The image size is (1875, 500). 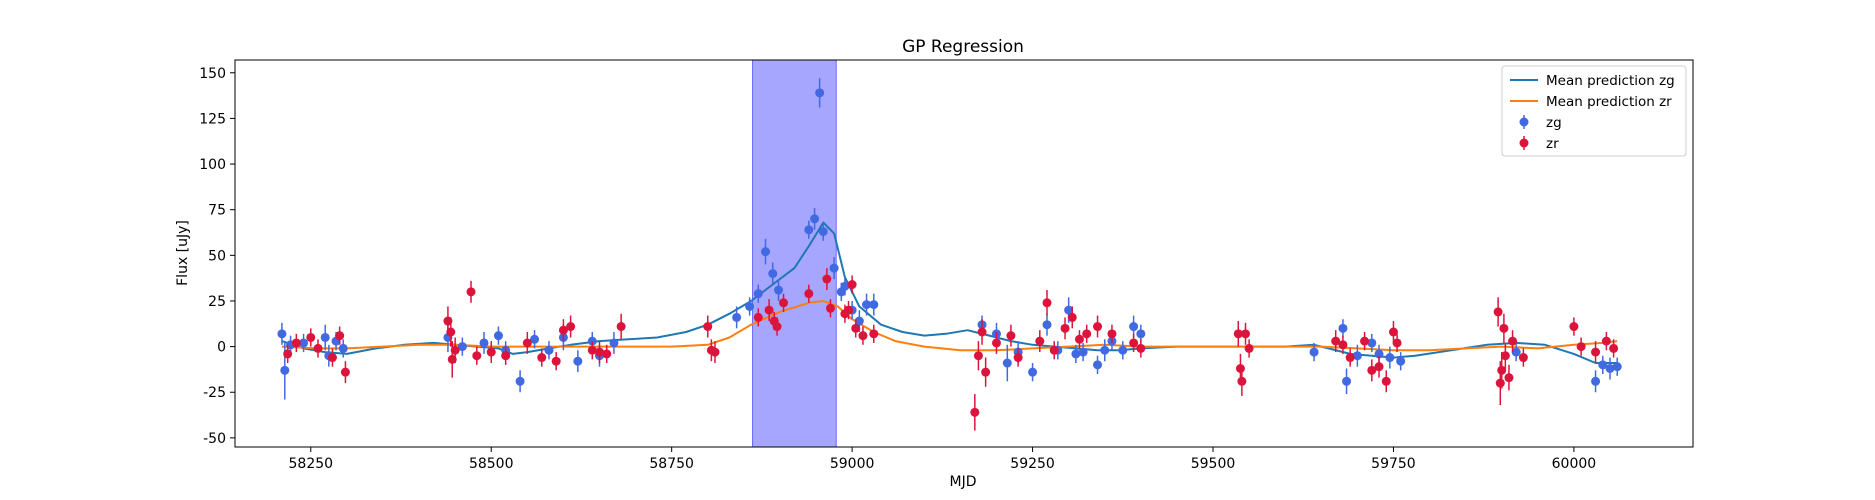 What do you see at coordinates (852, 464) in the screenshot?
I see `x-tick-label: 59000` at bounding box center [852, 464].